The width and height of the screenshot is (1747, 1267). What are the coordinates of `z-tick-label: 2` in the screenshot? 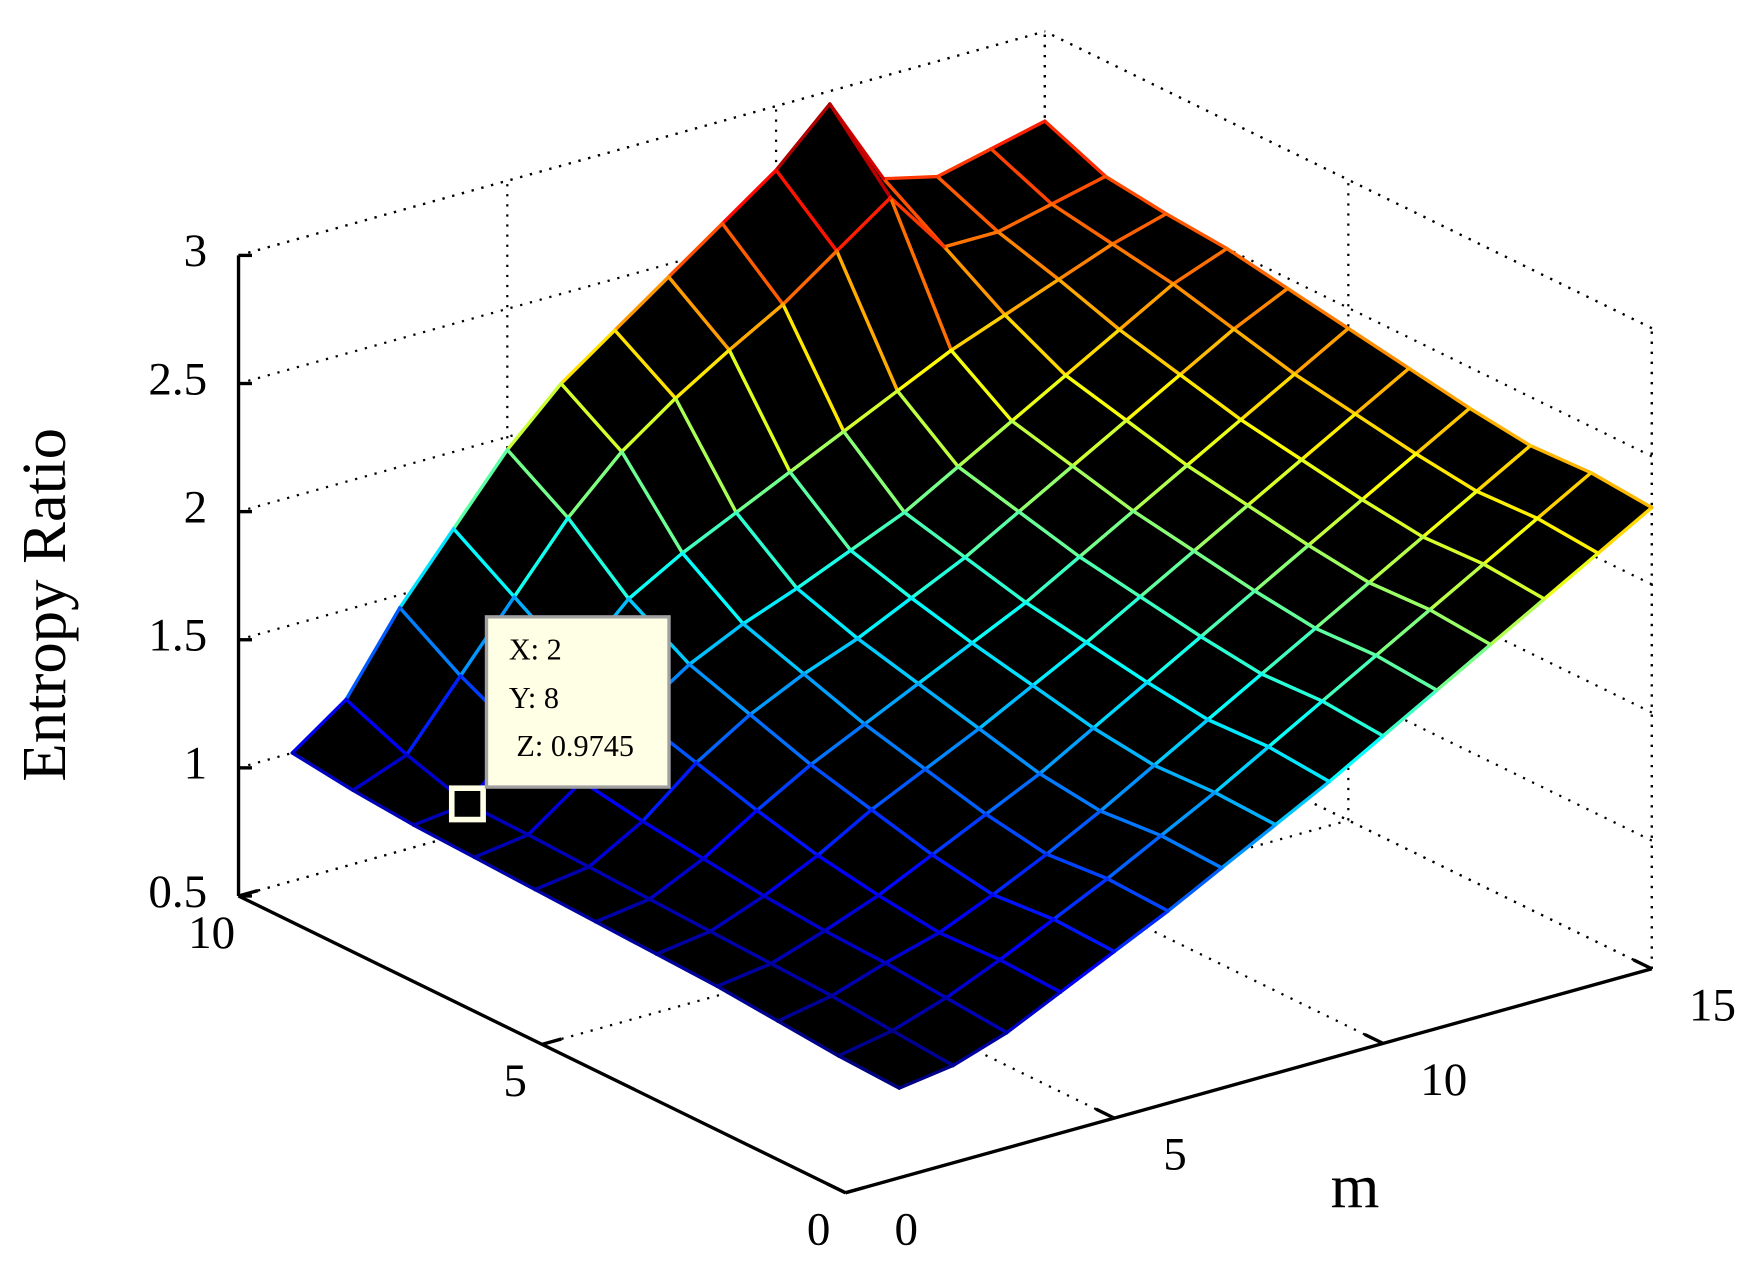 It's located at (196, 507).